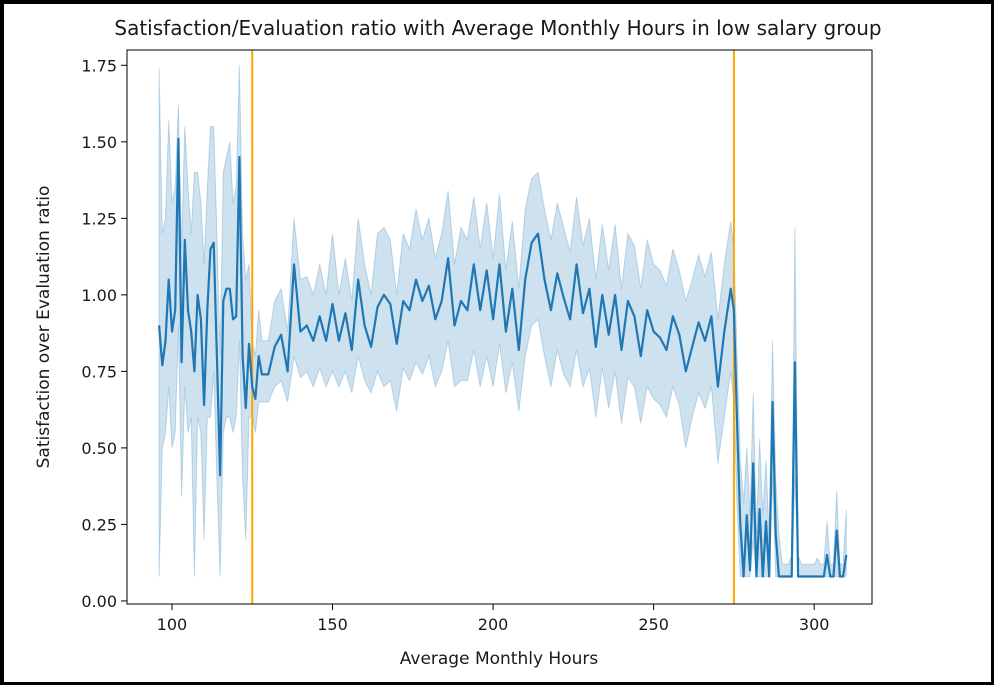 This screenshot has width=994, height=685. What do you see at coordinates (172, 624) in the screenshot?
I see `x-tick-label-0: 100` at bounding box center [172, 624].